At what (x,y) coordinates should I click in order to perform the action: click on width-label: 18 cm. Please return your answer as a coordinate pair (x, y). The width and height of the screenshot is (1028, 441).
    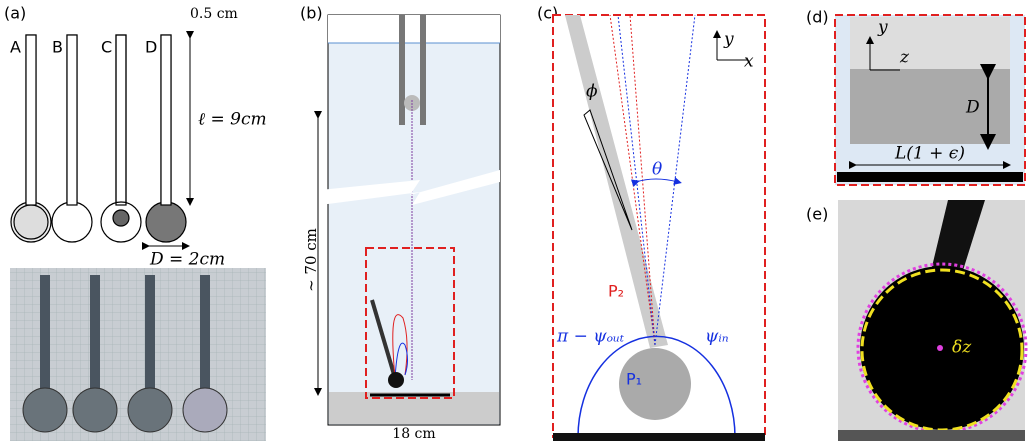
    Looking at the image, I should click on (413, 433).